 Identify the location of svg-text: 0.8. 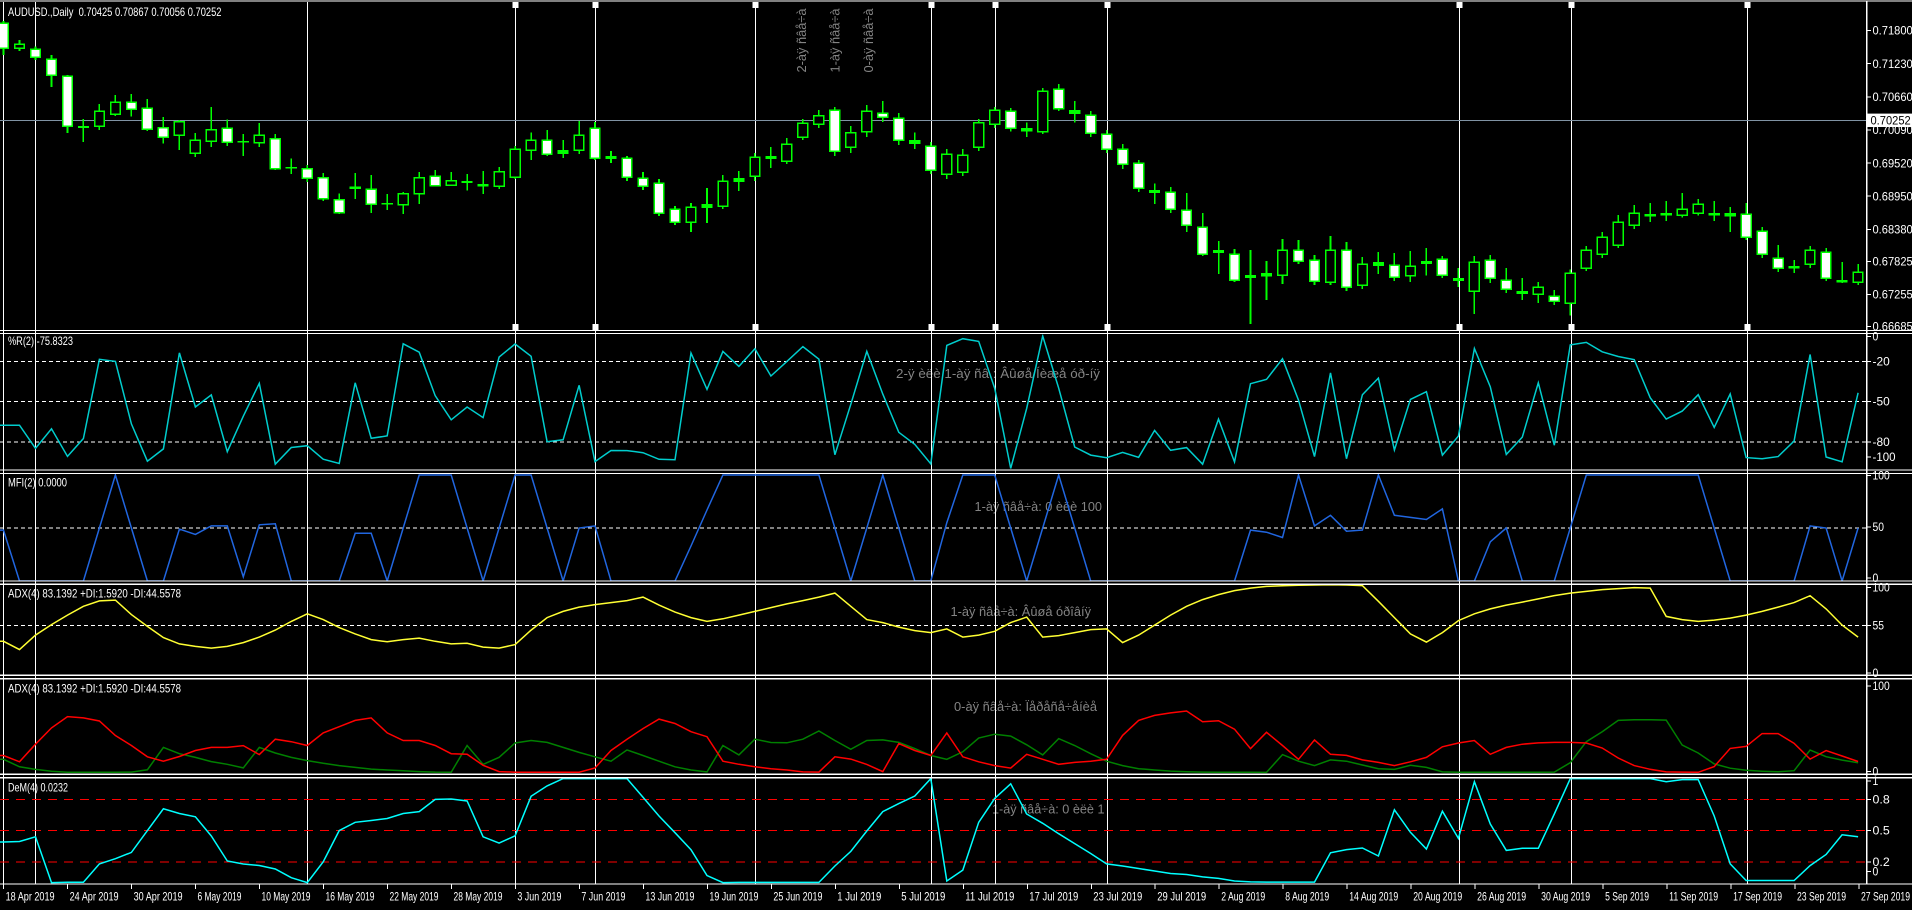
(1882, 800).